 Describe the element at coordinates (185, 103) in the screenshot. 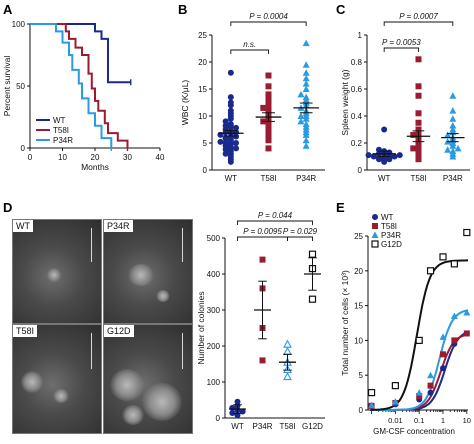

I see `y-axis-label: WBC (K/μL)` at that location.